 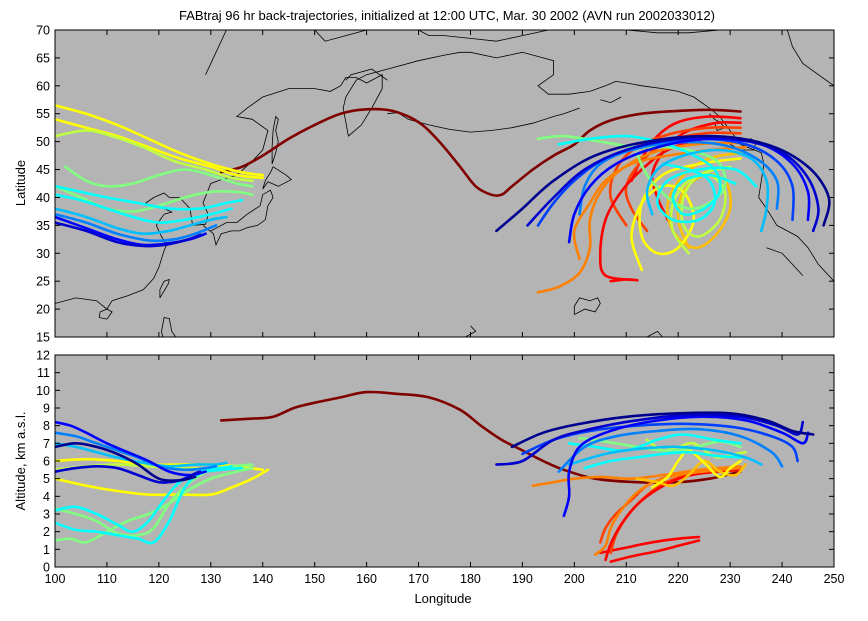 What do you see at coordinates (107, 579) in the screenshot?
I see `altitude-x-tick-label: 110` at bounding box center [107, 579].